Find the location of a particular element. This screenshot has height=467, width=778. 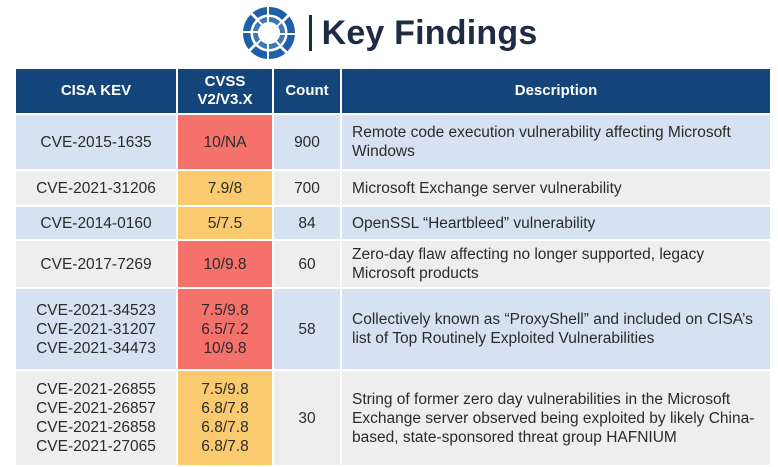

cvss-cell: 7.5/9.8 6.5/7.2 10/9.8 is located at coordinates (225, 329).